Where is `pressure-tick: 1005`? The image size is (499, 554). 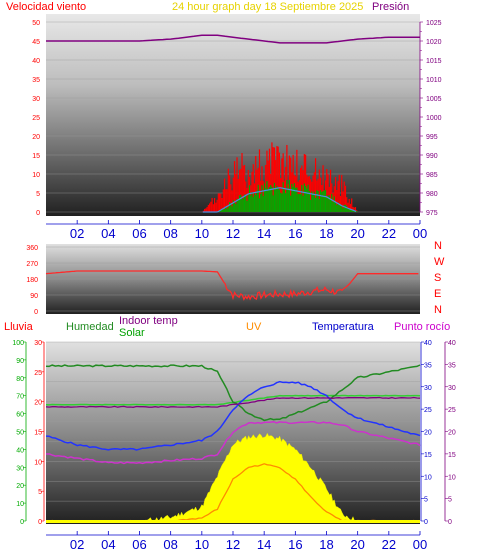
pressure-tick: 1005 is located at coordinates (434, 99).